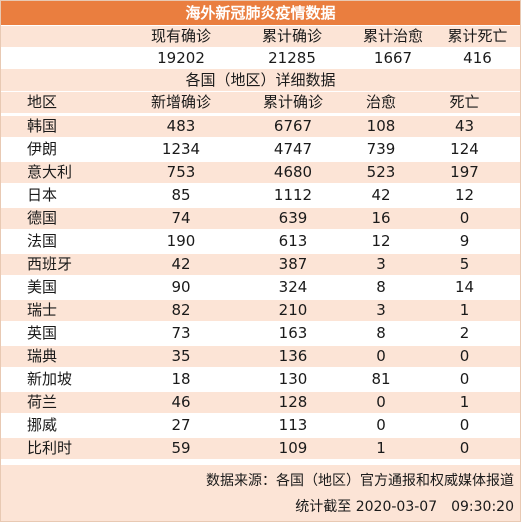  What do you see at coordinates (260, 172) in the screenshot?
I see `table-row: 意大利 753 4680 523 197` at bounding box center [260, 172].